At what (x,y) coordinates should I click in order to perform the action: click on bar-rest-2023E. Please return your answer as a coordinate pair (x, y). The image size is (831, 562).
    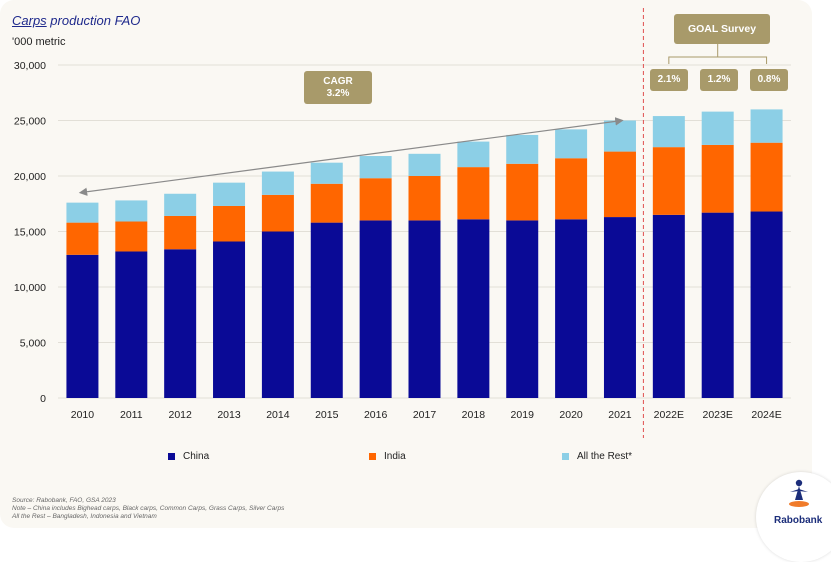
    Looking at the image, I should click on (717, 128).